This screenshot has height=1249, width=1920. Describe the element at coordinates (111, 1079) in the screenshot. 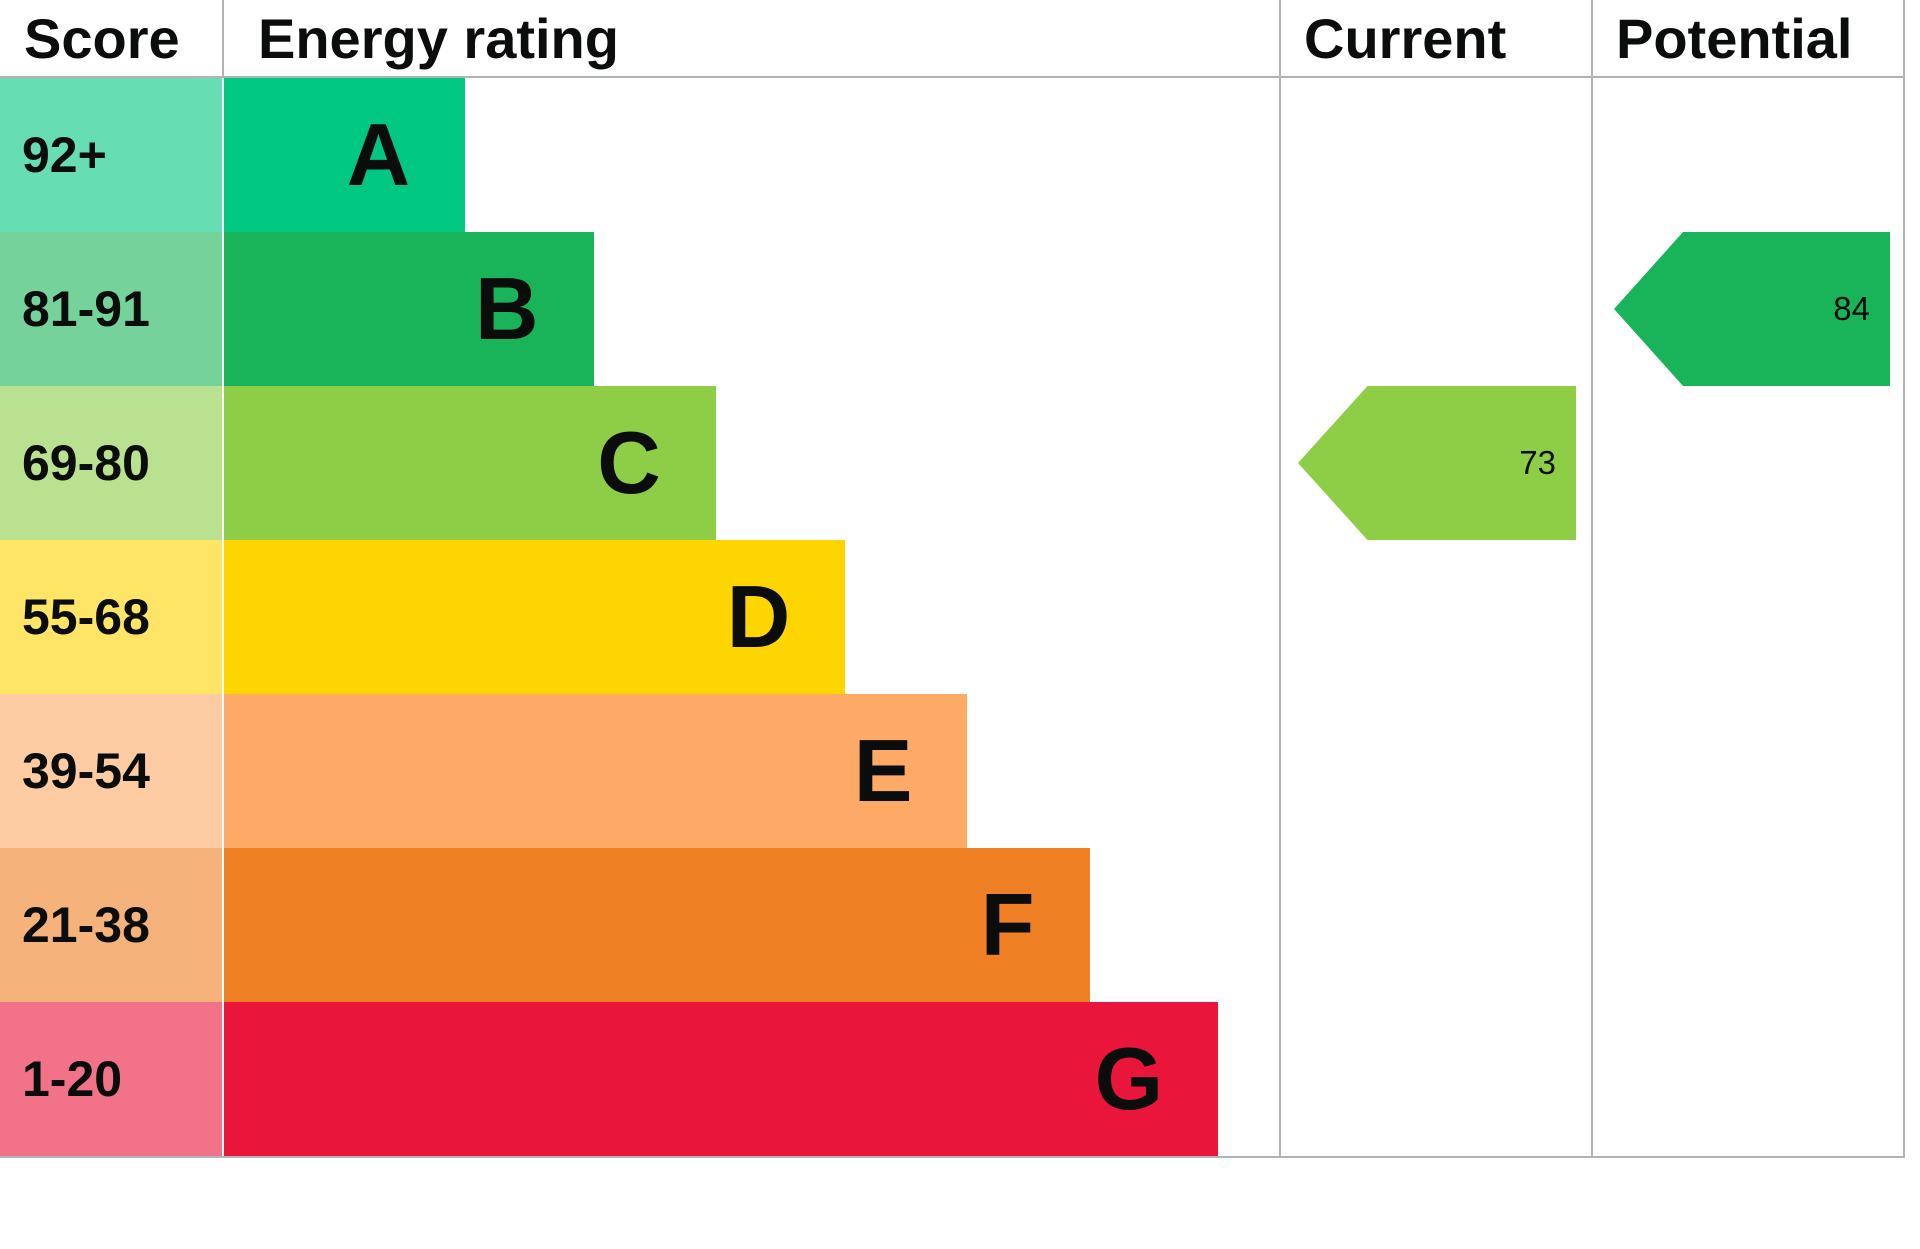

I see `band-score: 1-20` at that location.